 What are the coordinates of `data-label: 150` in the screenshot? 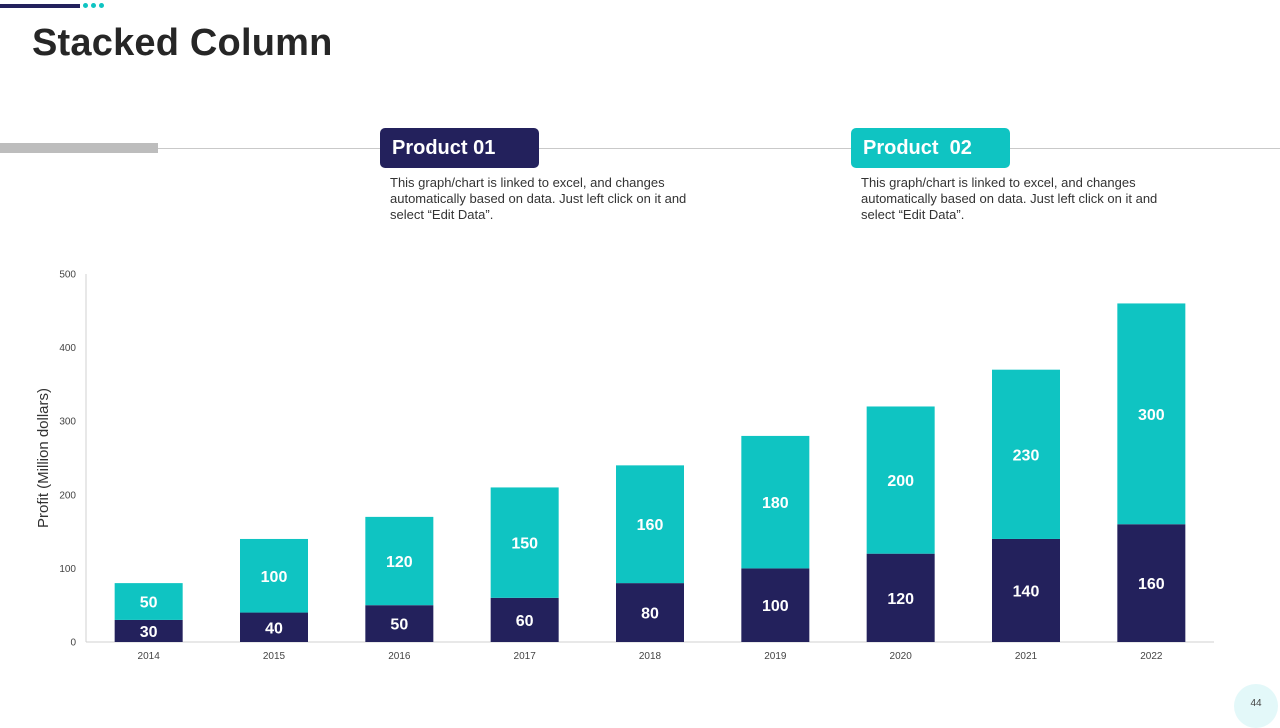 It's located at (524, 544).